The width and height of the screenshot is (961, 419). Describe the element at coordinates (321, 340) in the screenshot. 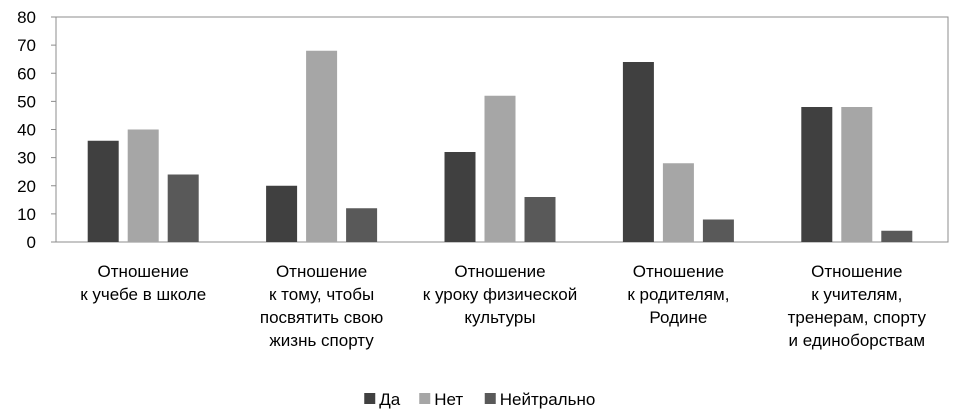

I see `x-category-label-line: жизнь спорту` at that location.